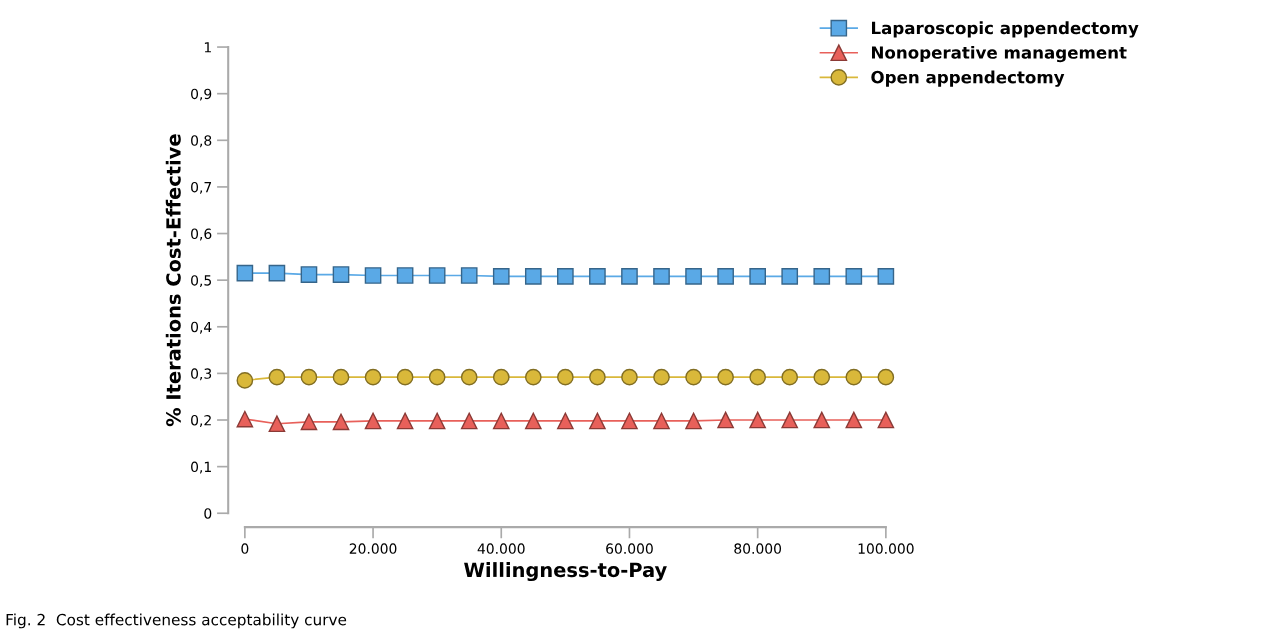  Describe the element at coordinates (201, 467) in the screenshot. I see `y-tick-label: 0,1` at that location.